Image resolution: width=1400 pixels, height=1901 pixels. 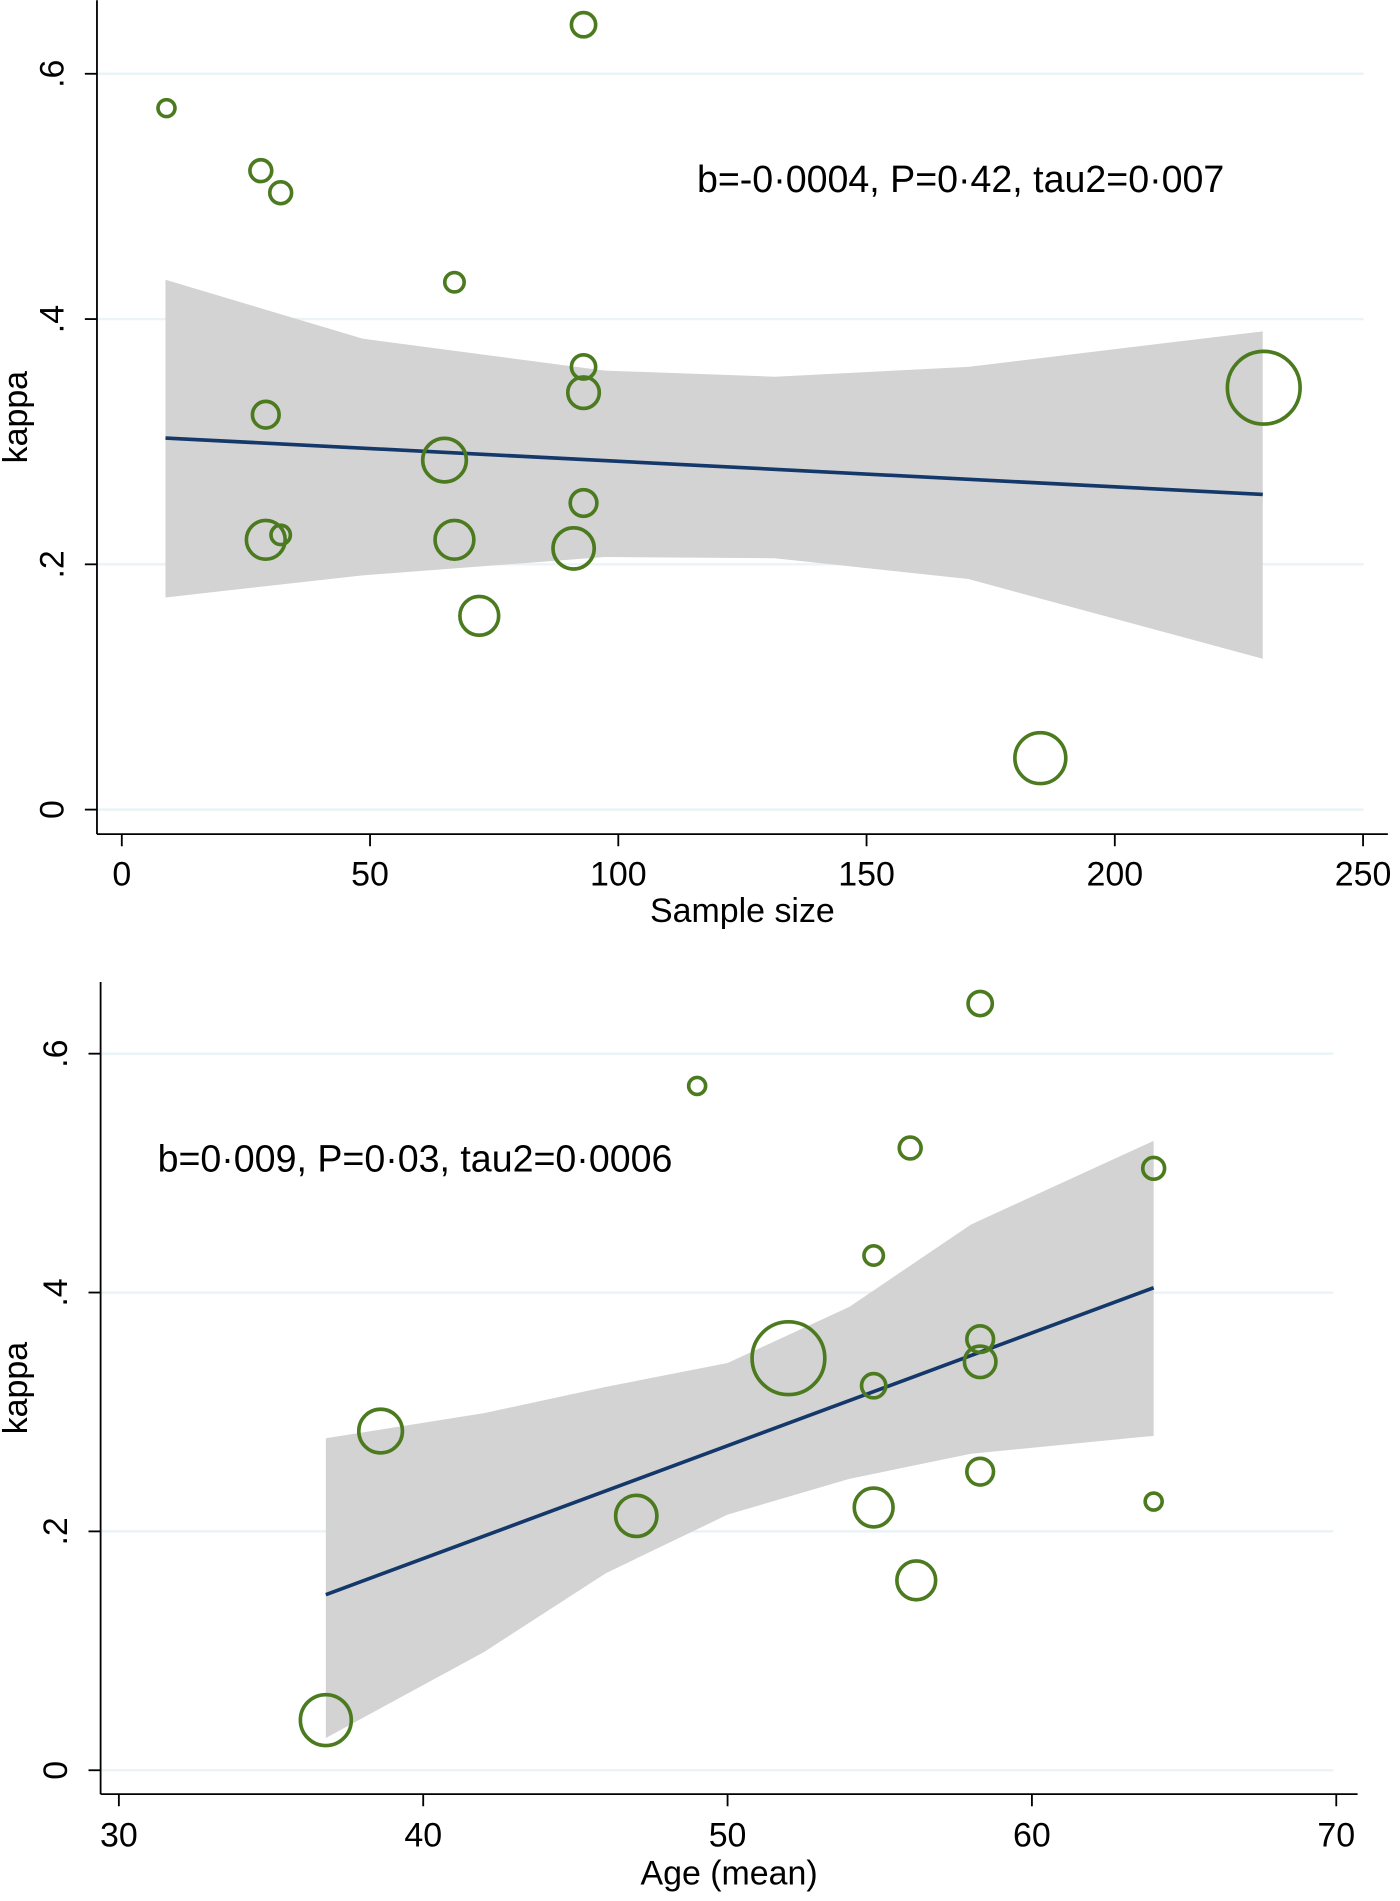 I want to click on x-tick-label: 150, so click(x=866, y=875).